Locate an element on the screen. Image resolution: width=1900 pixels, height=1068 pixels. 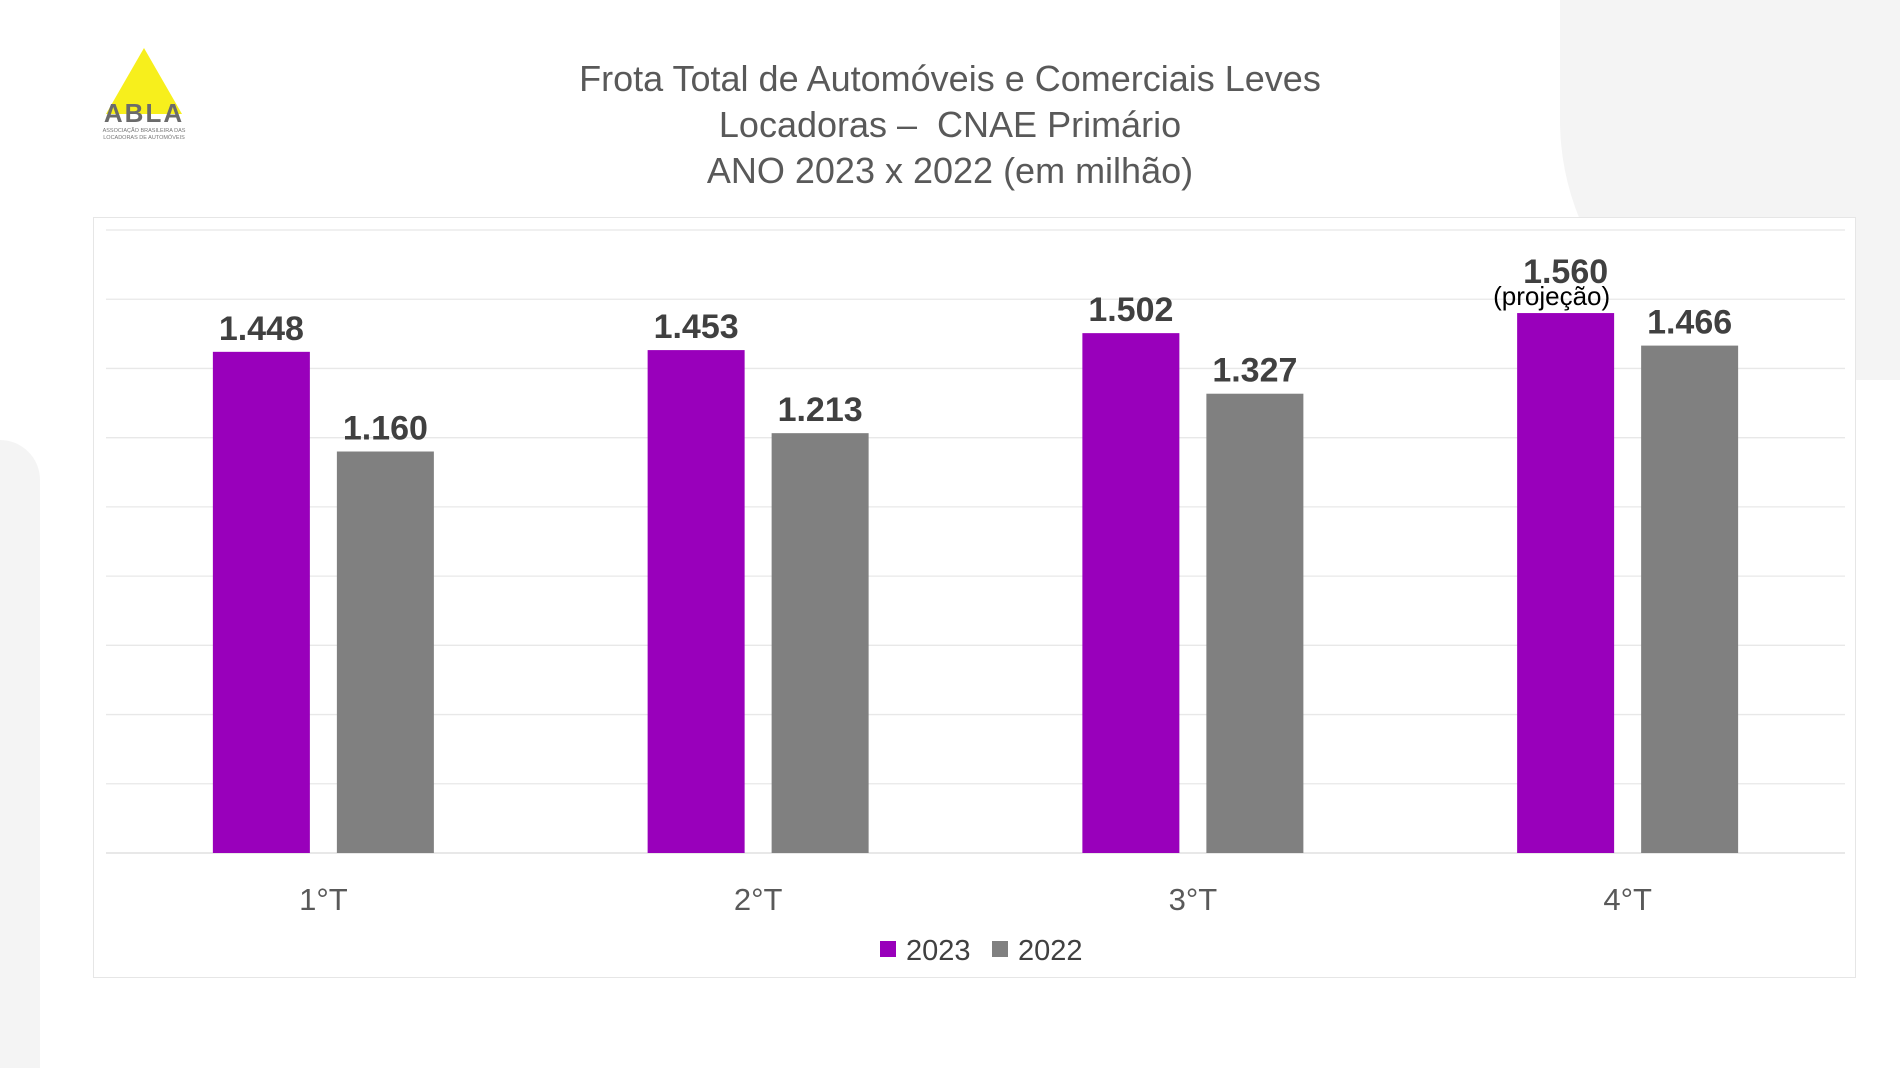
data-label: 1.502 is located at coordinates (1130, 310).